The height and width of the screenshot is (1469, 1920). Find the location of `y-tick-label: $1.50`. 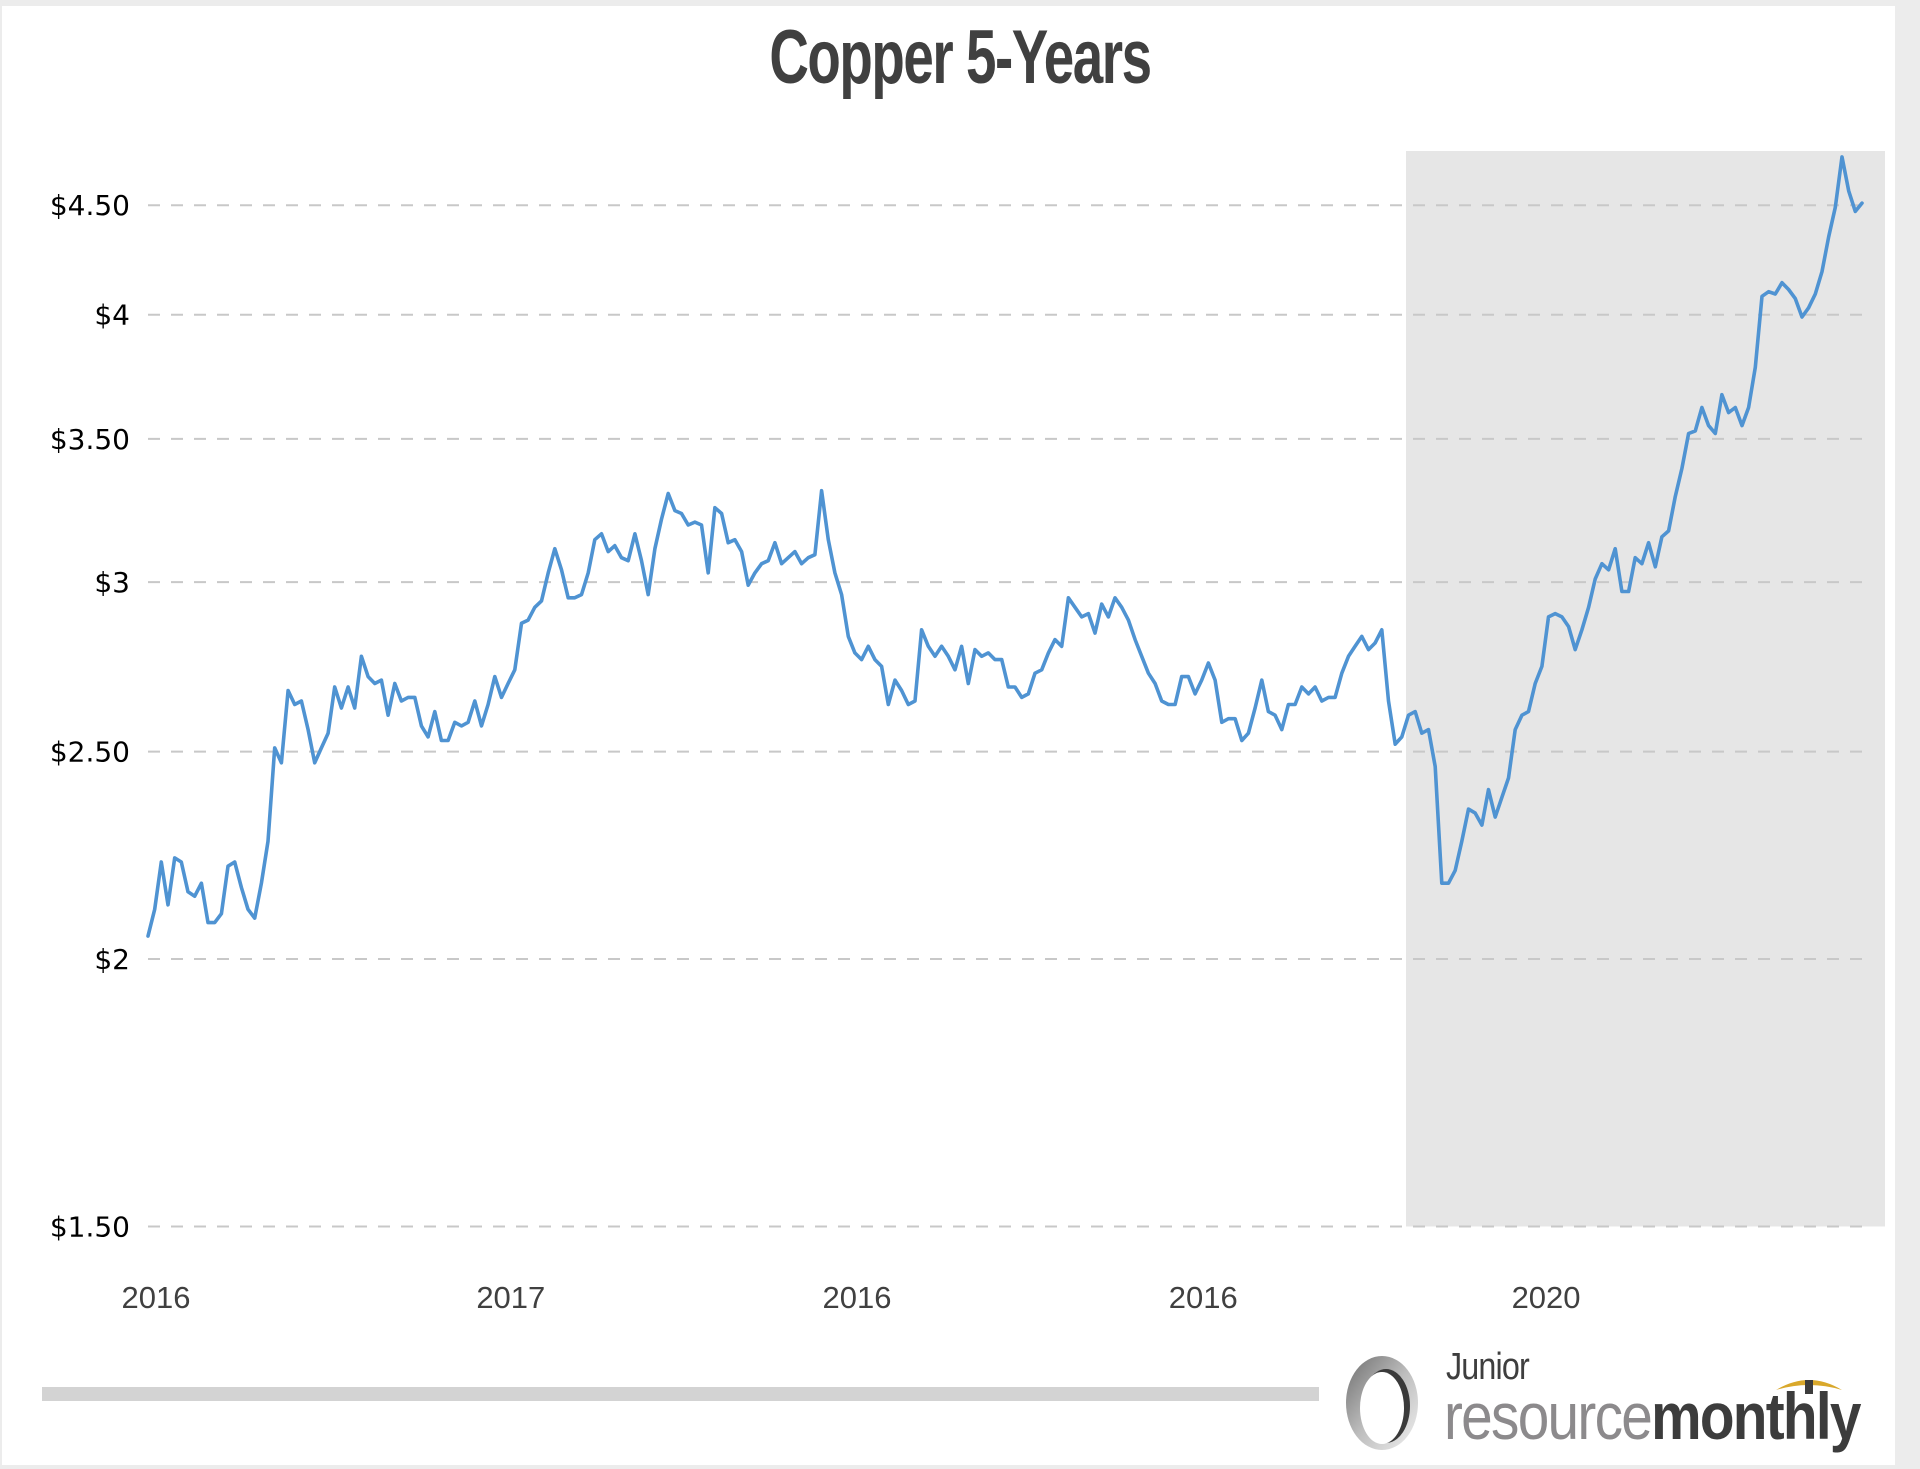

y-tick-label: $1.50 is located at coordinates (90, 1226).